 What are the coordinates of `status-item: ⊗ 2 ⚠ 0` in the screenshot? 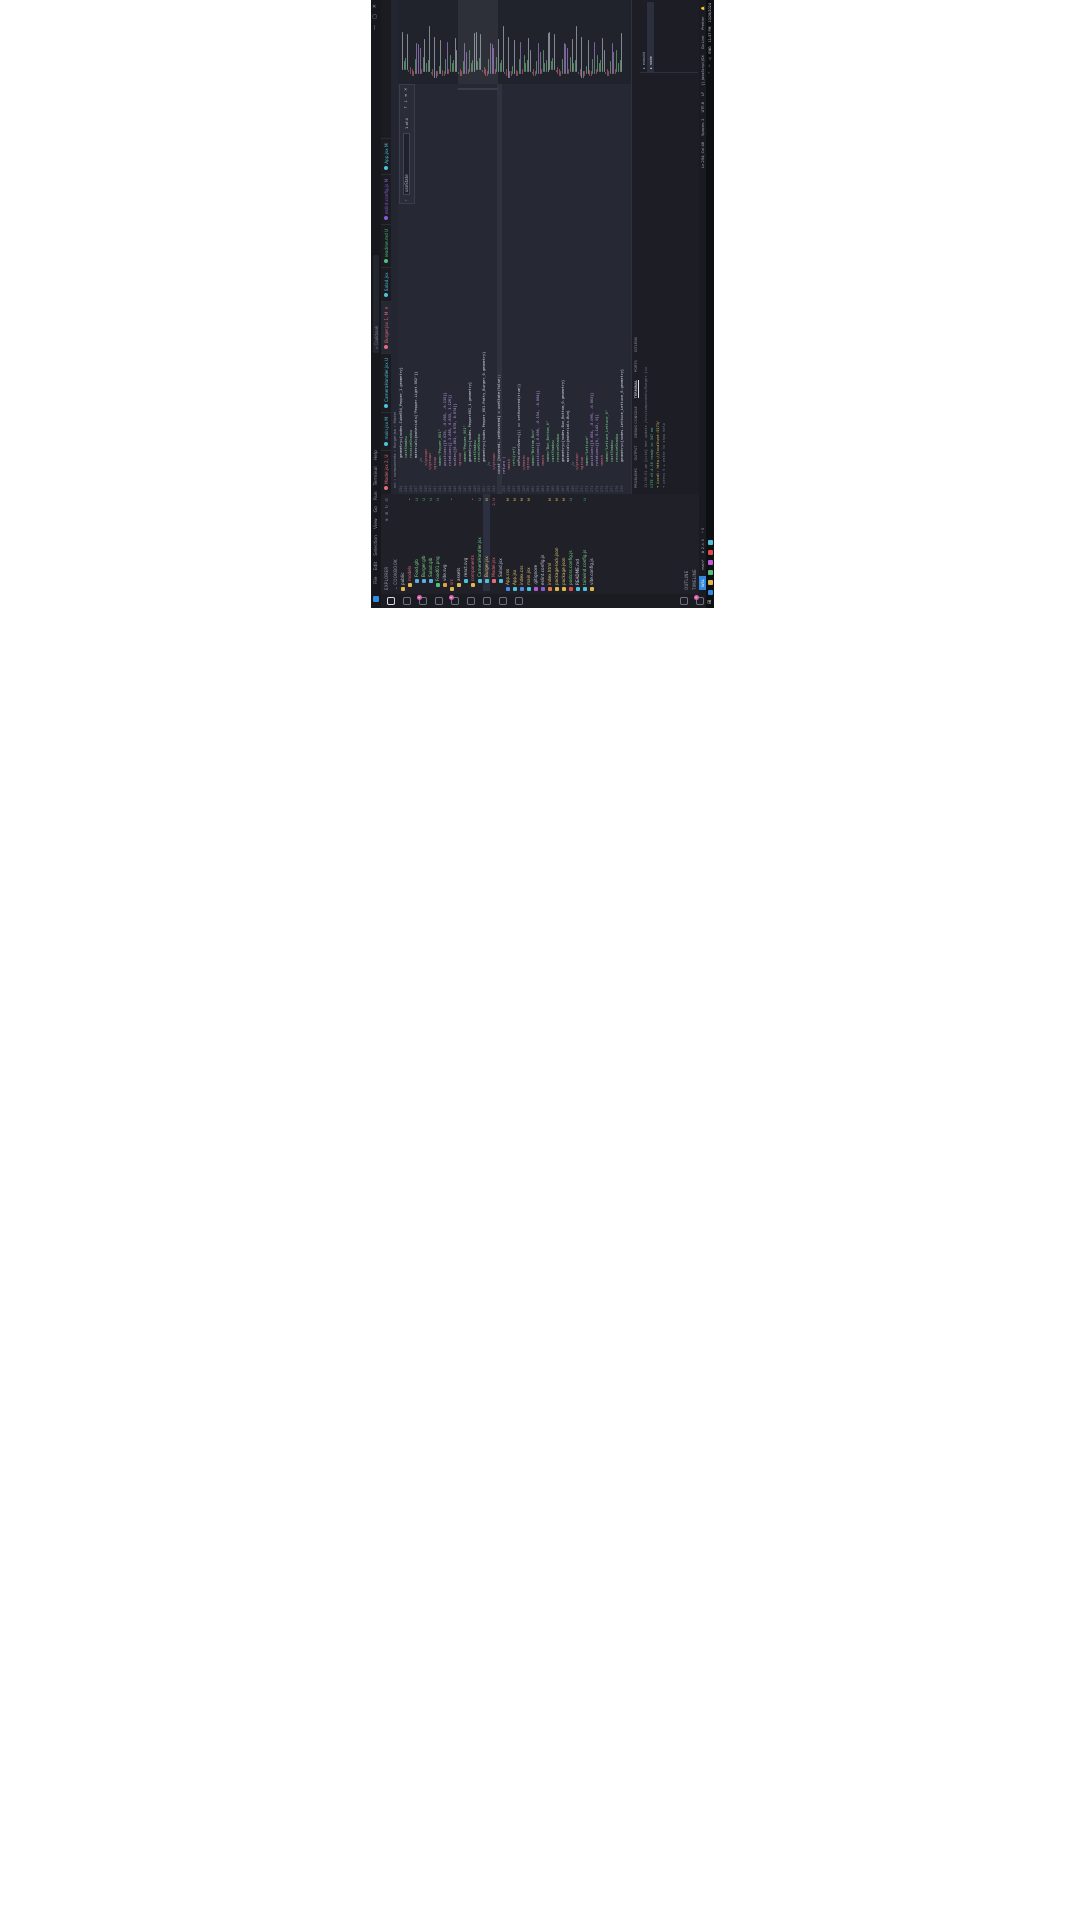 It's located at (702, 546).